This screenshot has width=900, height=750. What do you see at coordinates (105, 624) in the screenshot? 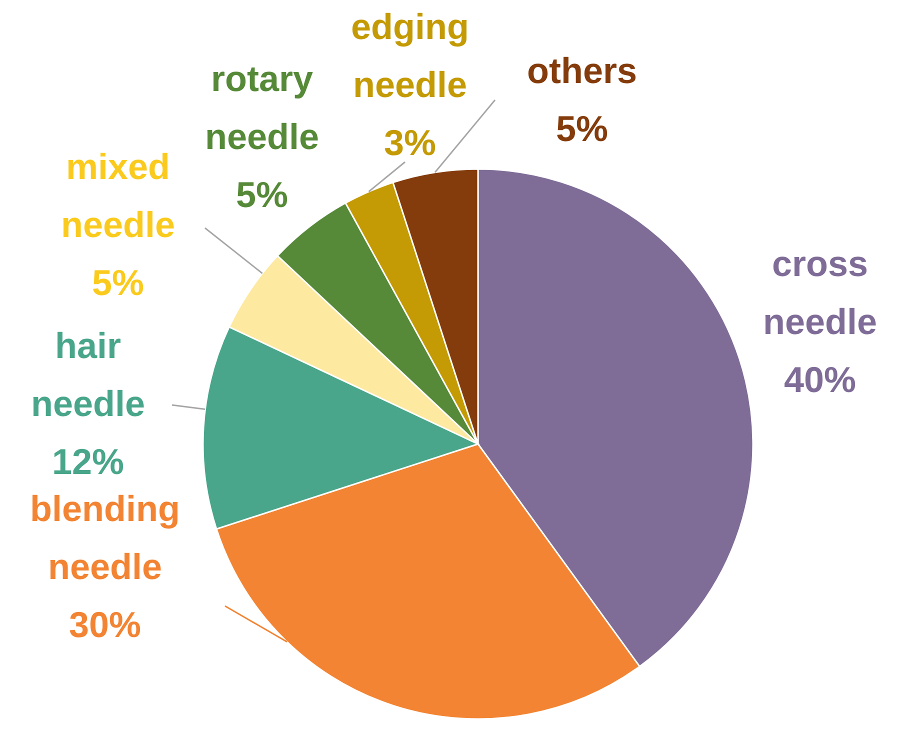
I see `data-label: 30%` at bounding box center [105, 624].